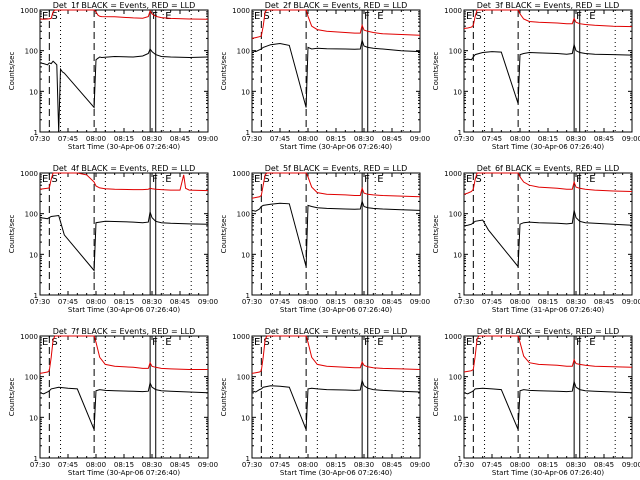 The width and height of the screenshot is (640, 480). I want to click on chart-title: Det_9f BLACK = Events, RED = LLD, so click(548, 331).